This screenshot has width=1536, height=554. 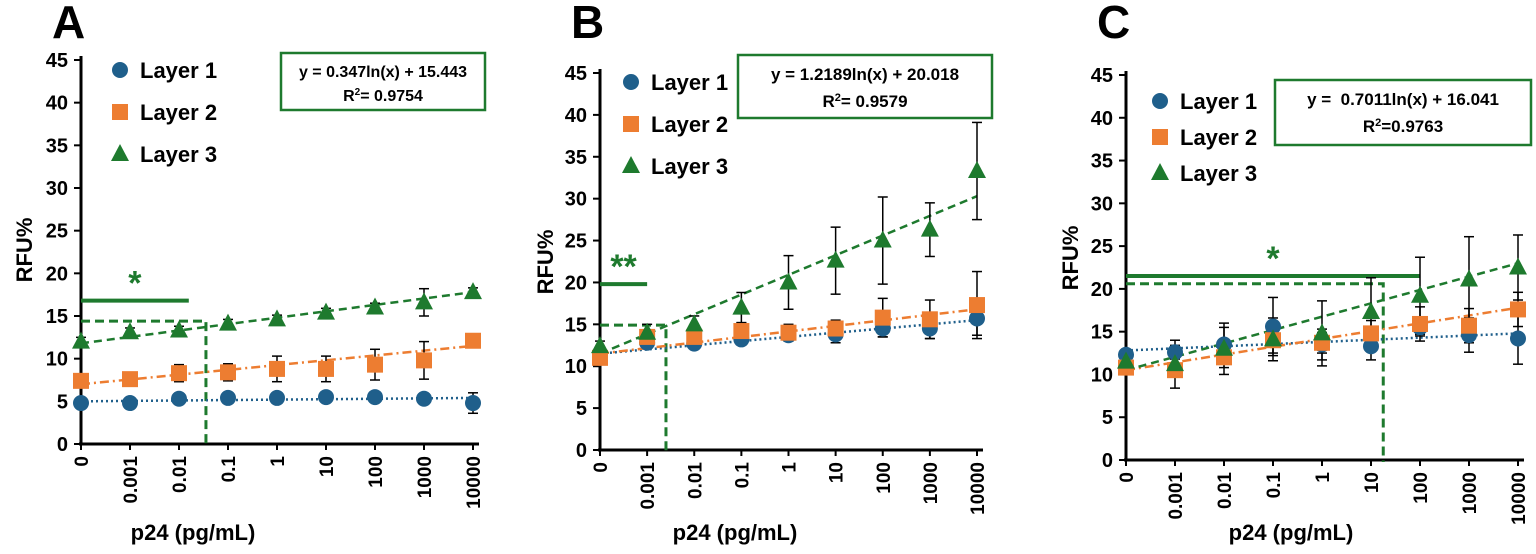 I want to click on legend-box-b, so click(x=865, y=86).